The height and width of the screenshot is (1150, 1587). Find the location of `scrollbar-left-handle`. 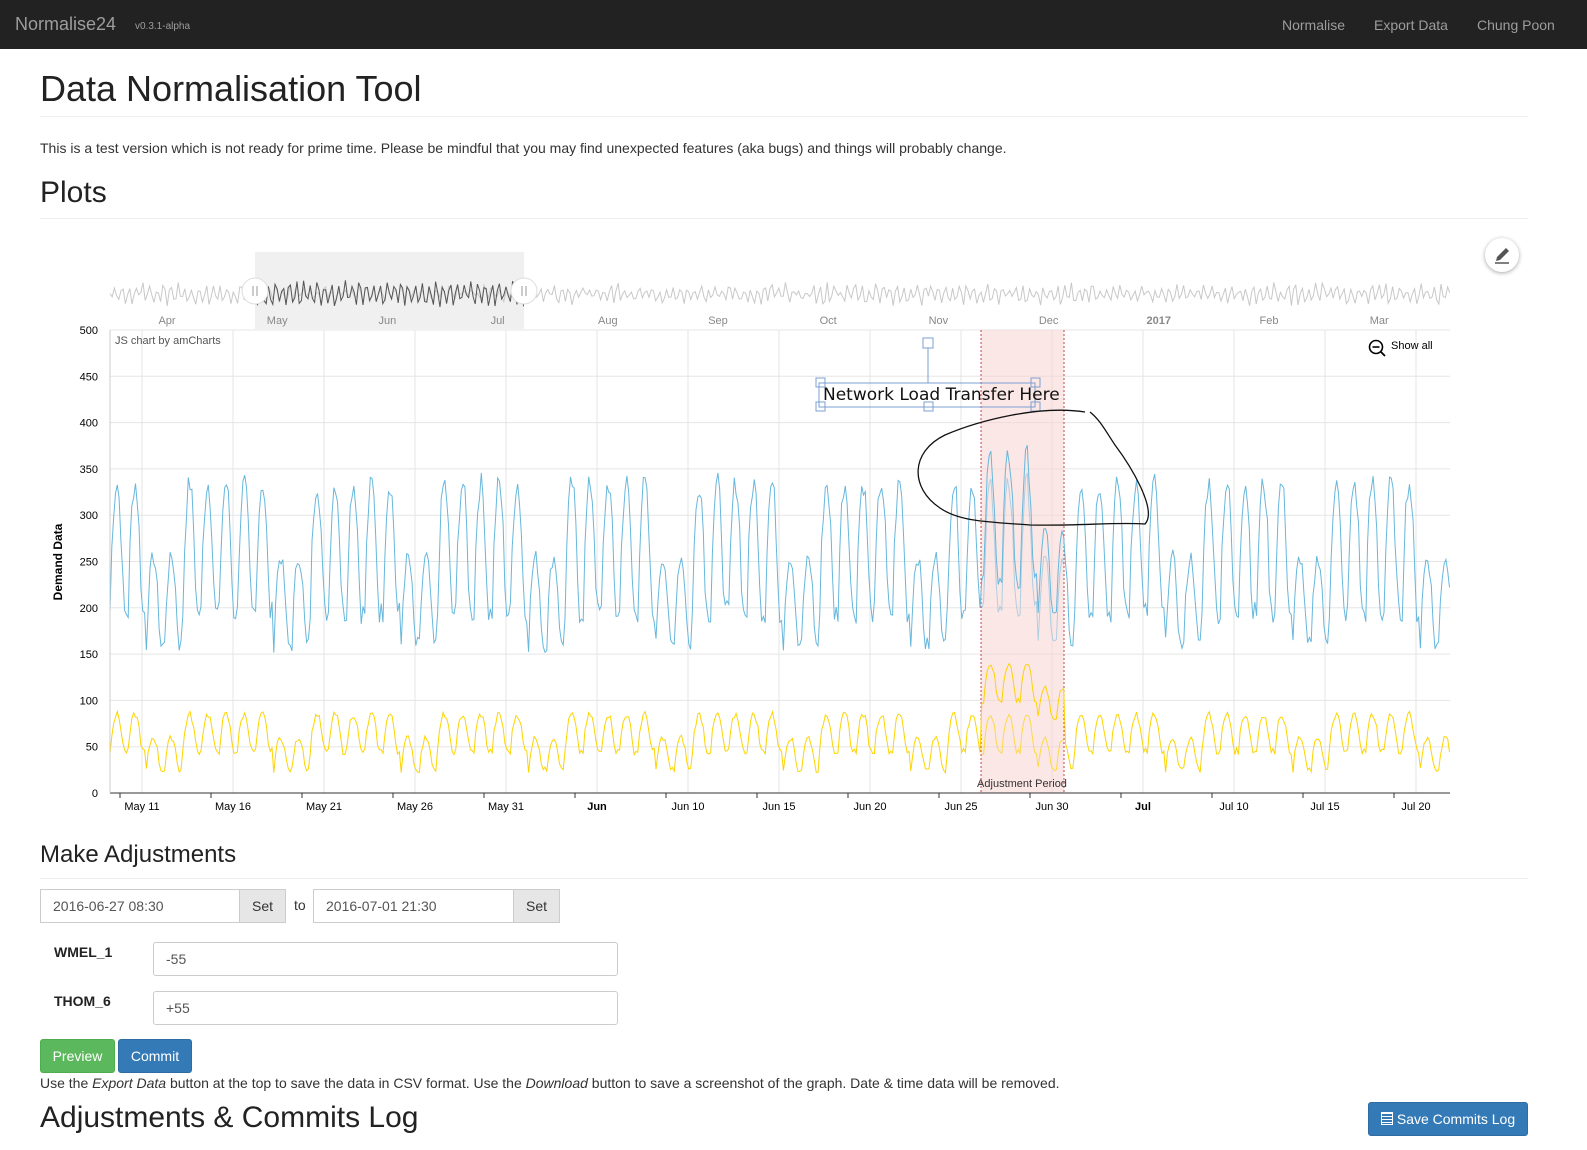

scrollbar-left-handle is located at coordinates (255, 291).